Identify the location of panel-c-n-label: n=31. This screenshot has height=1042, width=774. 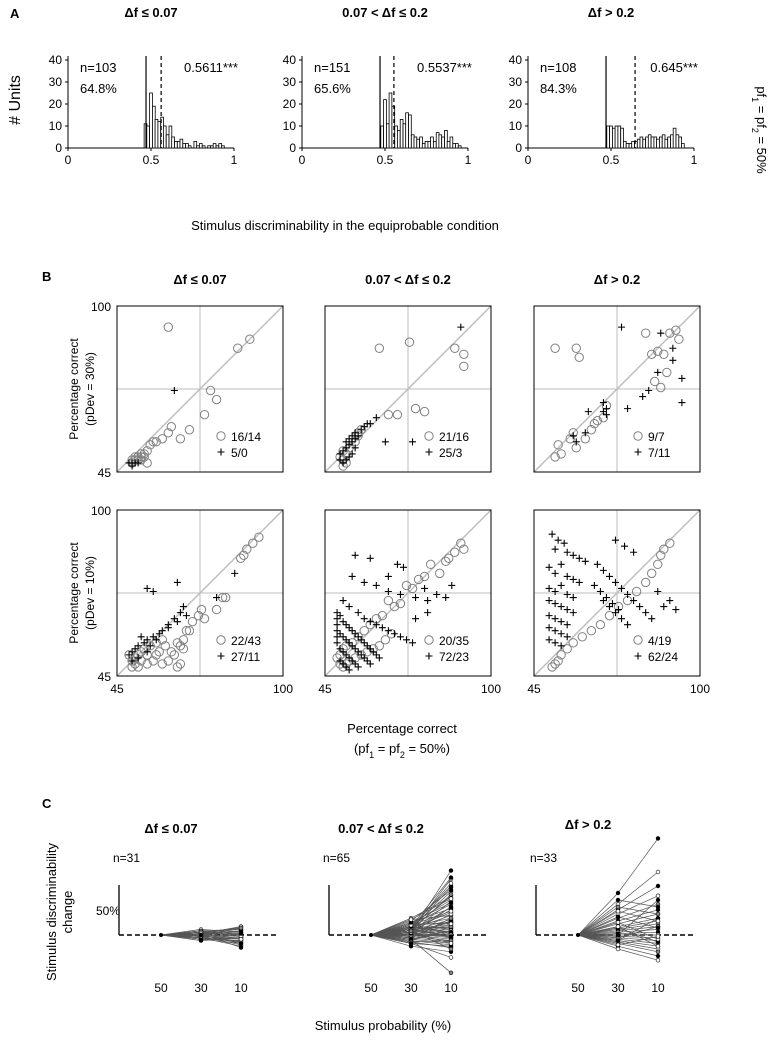
(126, 858).